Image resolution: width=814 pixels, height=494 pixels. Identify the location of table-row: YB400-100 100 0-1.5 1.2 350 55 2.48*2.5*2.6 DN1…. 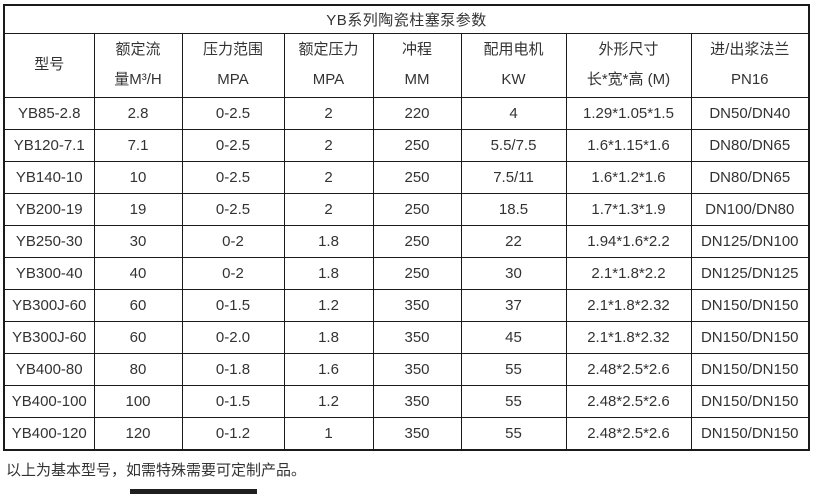
(406, 401).